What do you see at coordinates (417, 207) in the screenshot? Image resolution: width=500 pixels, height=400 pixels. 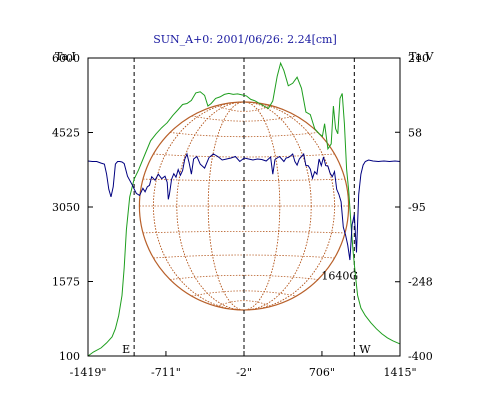 I see `right-tick-label: -95` at bounding box center [417, 207].